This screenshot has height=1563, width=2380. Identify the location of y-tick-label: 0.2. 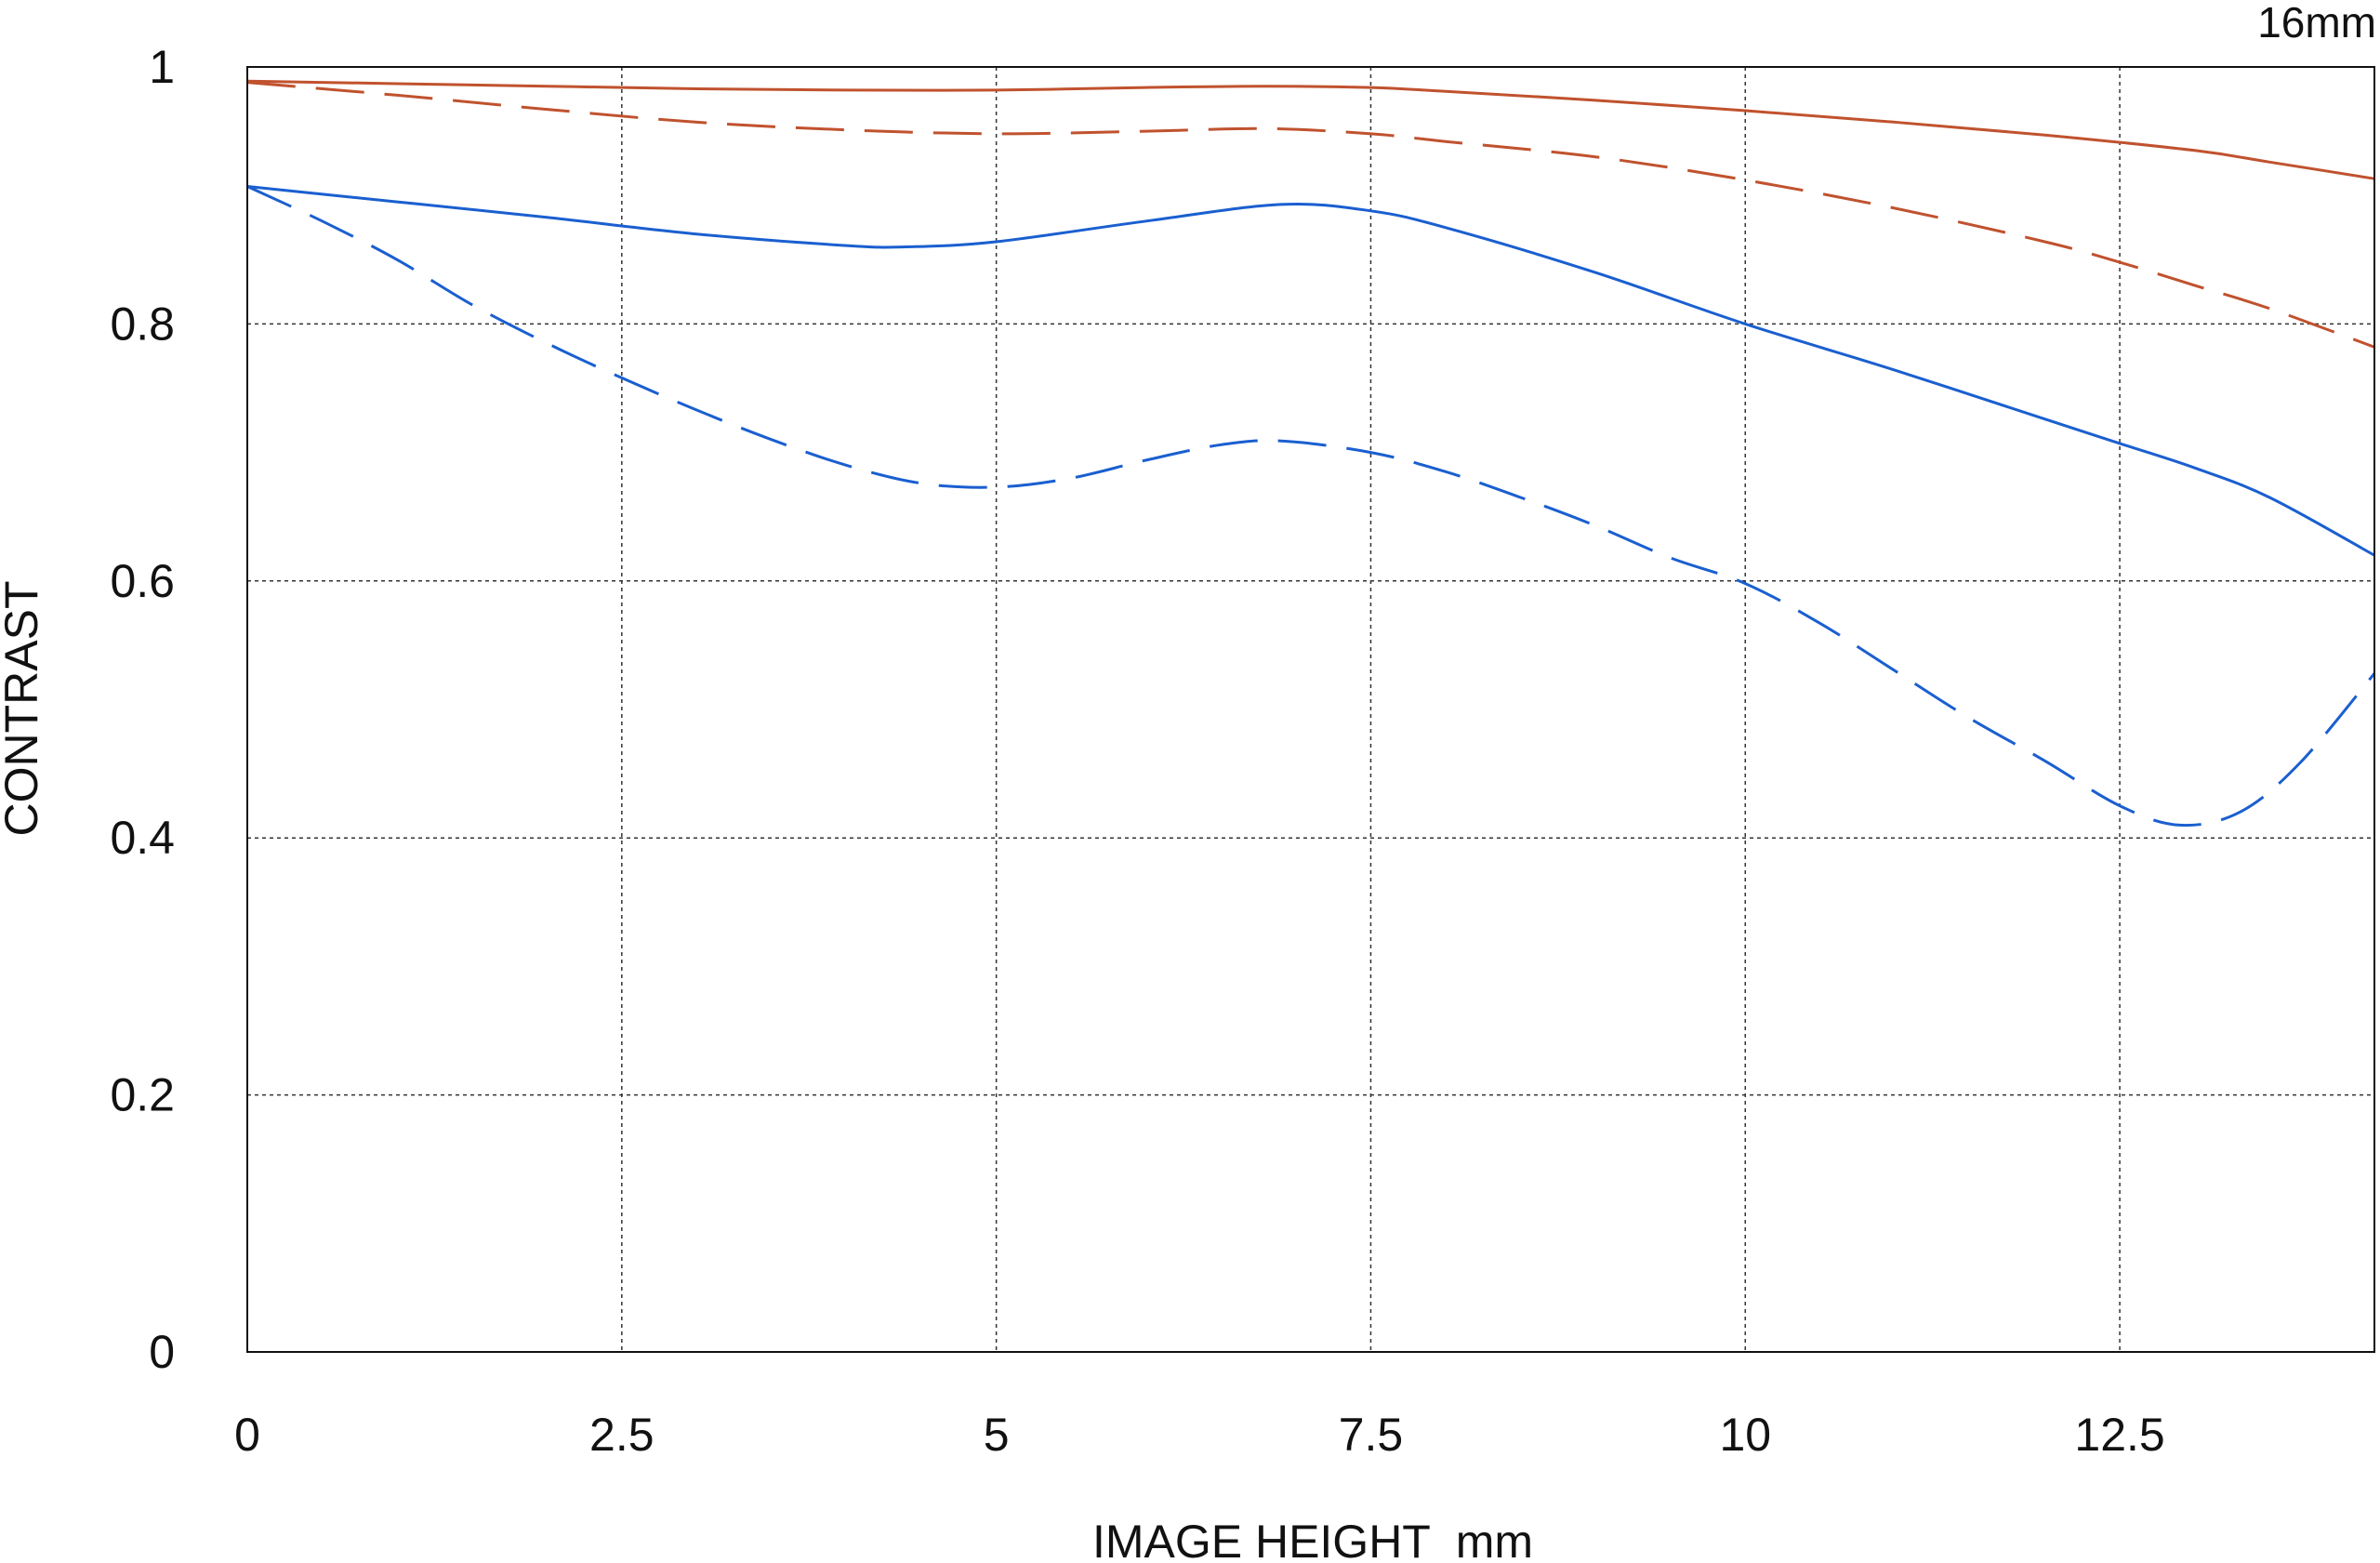
(142, 1095).